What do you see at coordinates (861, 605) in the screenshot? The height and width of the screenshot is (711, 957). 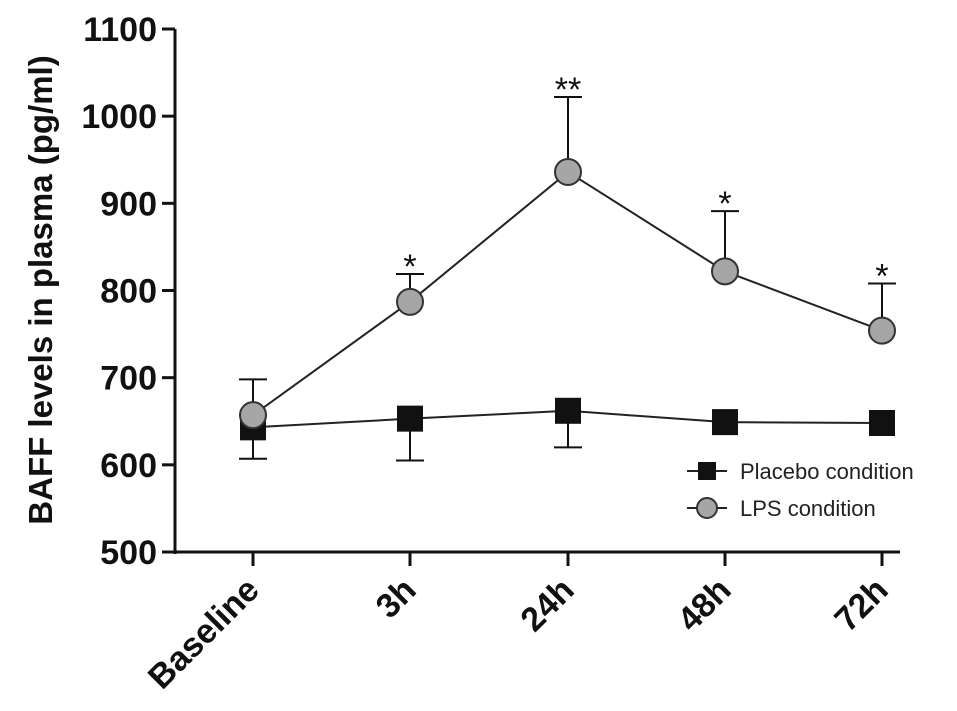 I see `x-tick-label: 72h` at bounding box center [861, 605].